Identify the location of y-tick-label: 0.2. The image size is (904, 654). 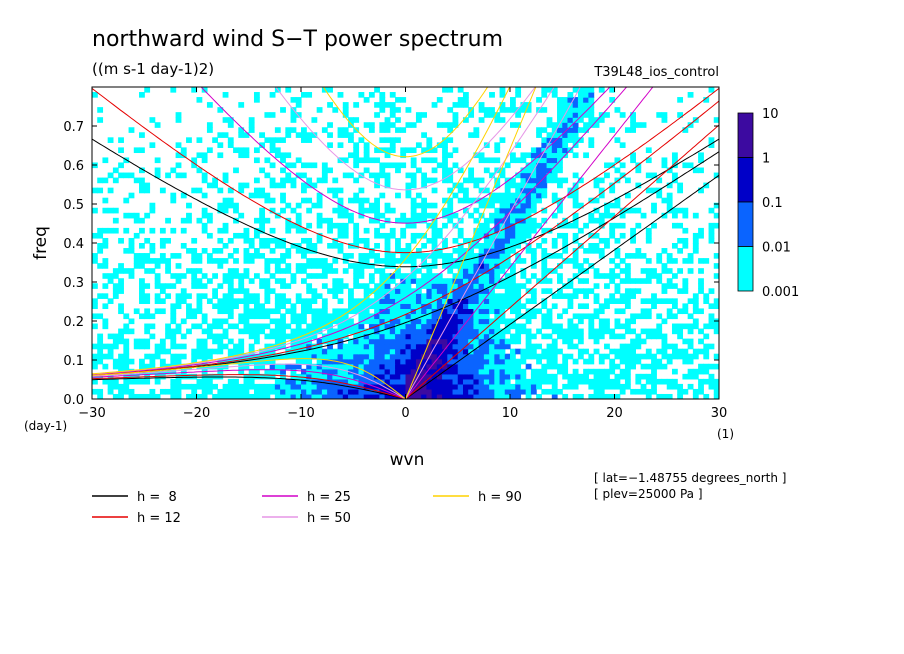
(73, 322).